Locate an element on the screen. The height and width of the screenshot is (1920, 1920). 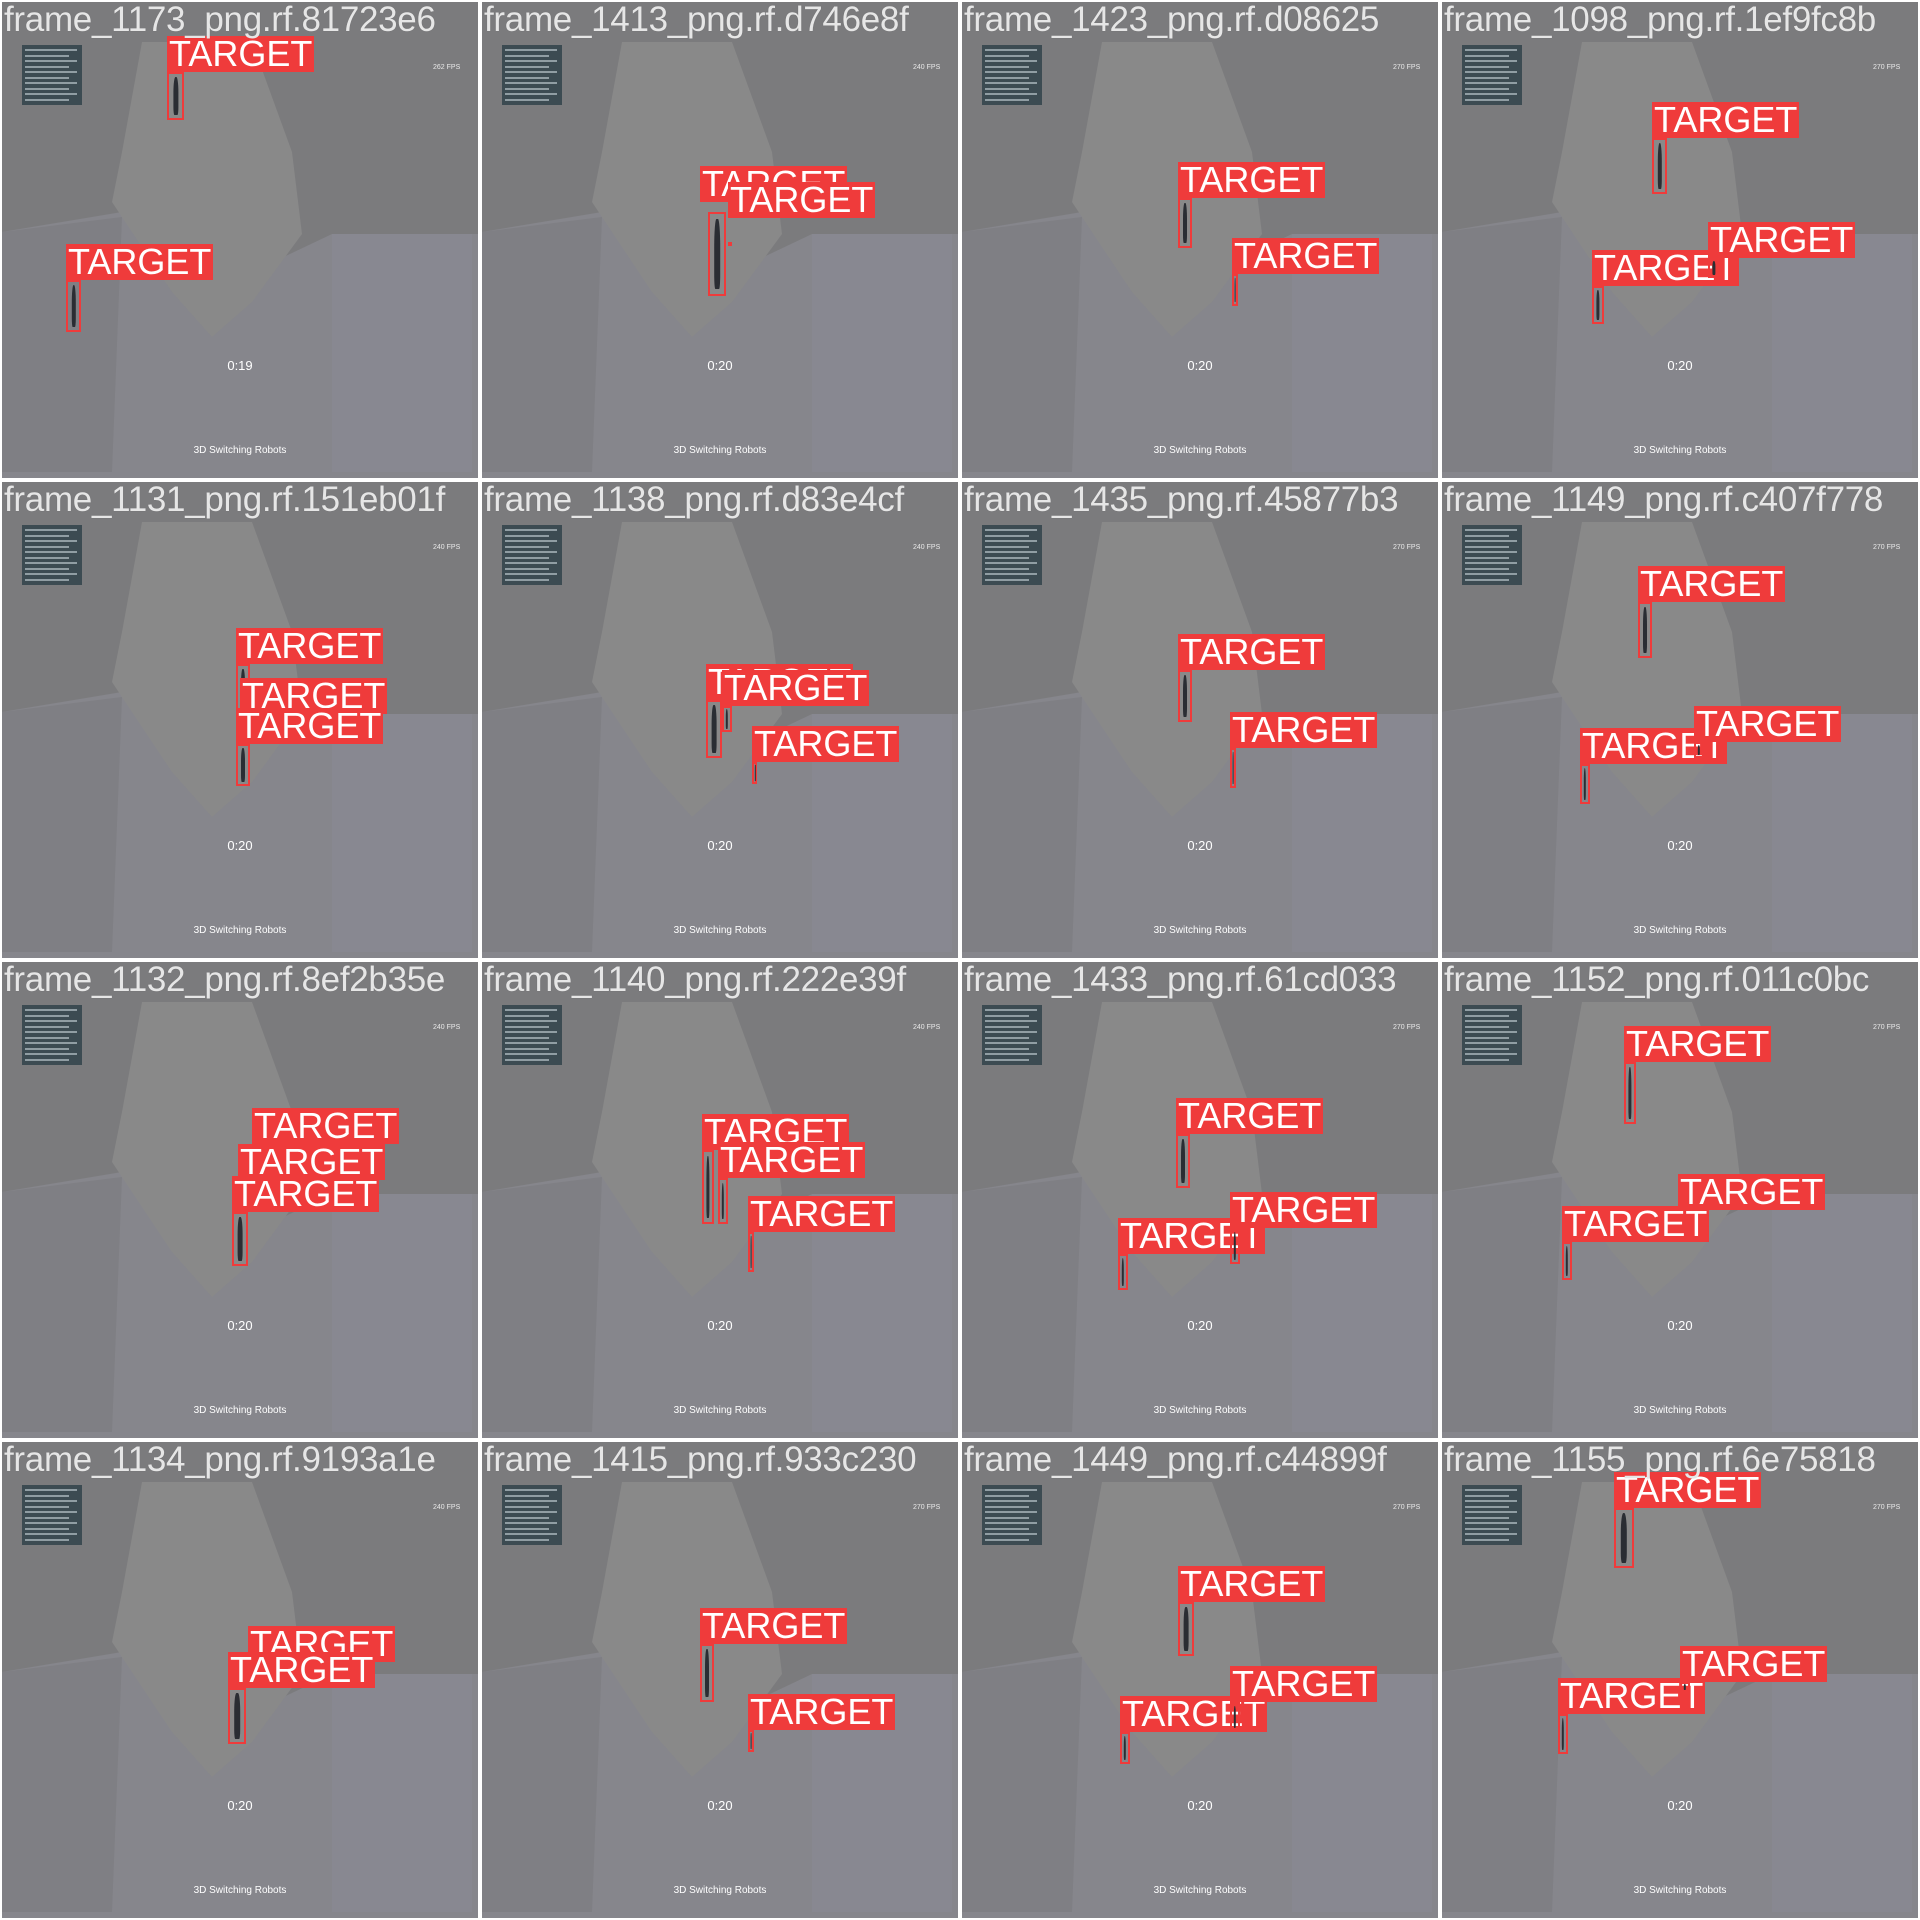
frame-filename: frame_1449_png.rf.c44899f is located at coordinates (1175, 1460).